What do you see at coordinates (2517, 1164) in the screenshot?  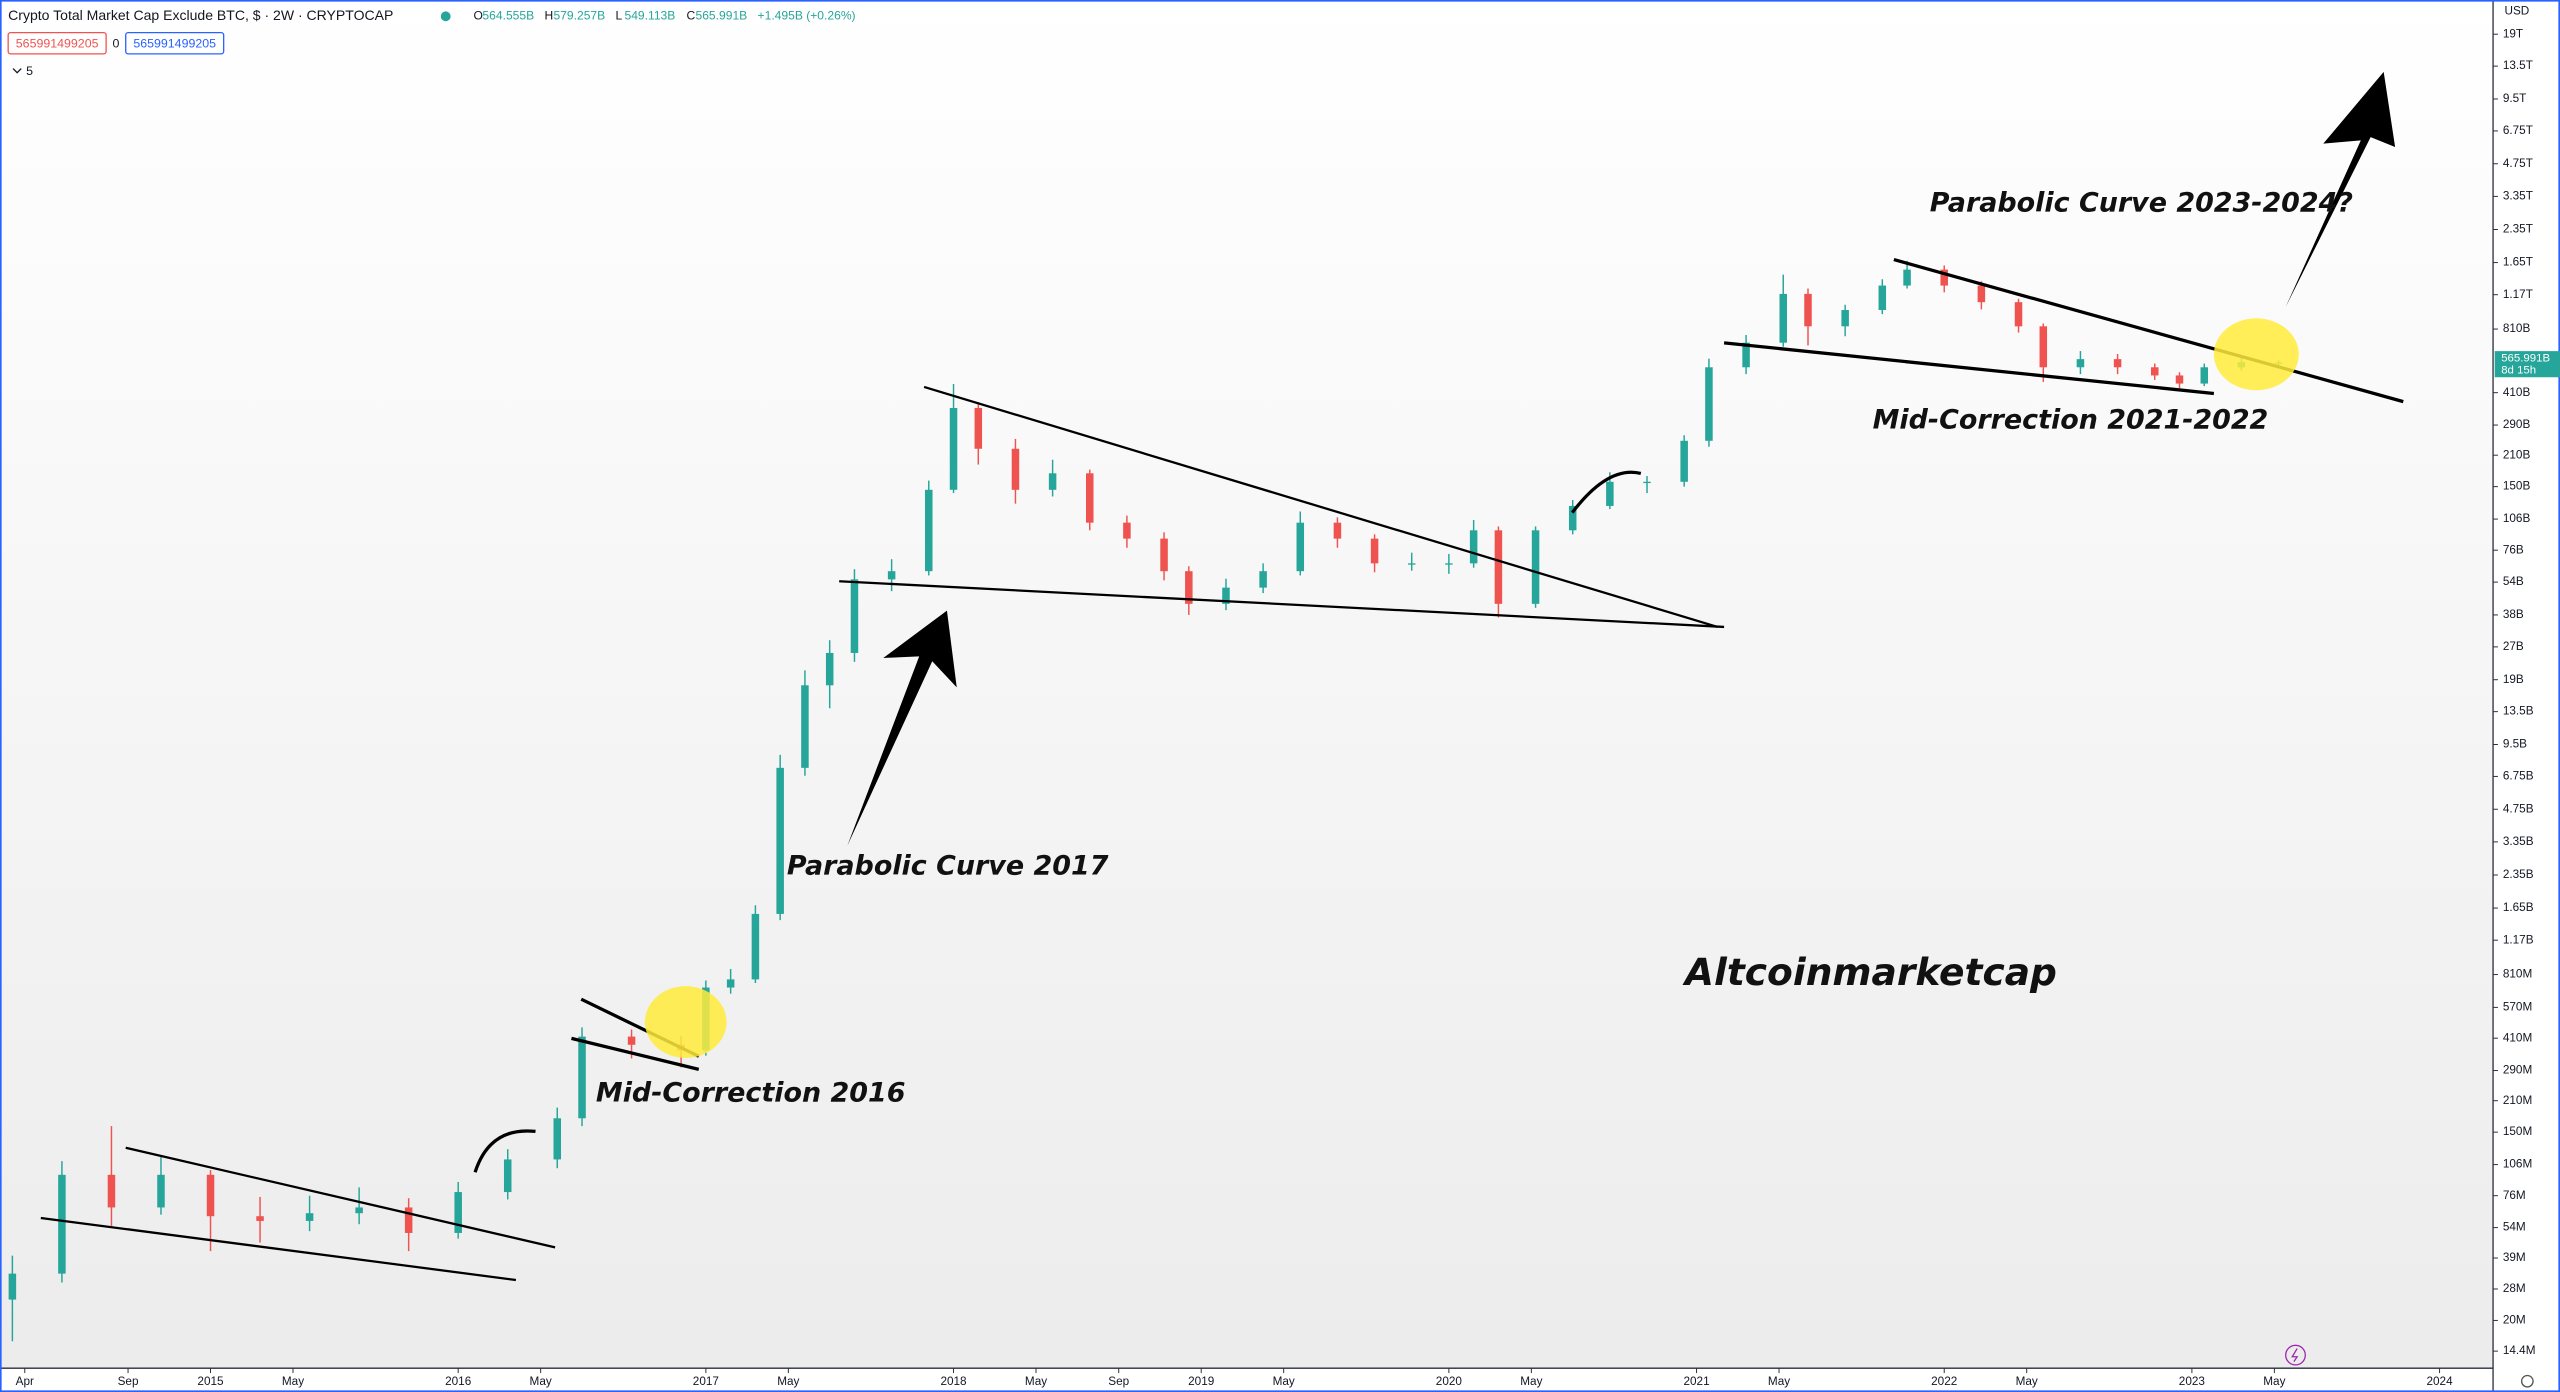 I see `y-tick-label: 106M` at bounding box center [2517, 1164].